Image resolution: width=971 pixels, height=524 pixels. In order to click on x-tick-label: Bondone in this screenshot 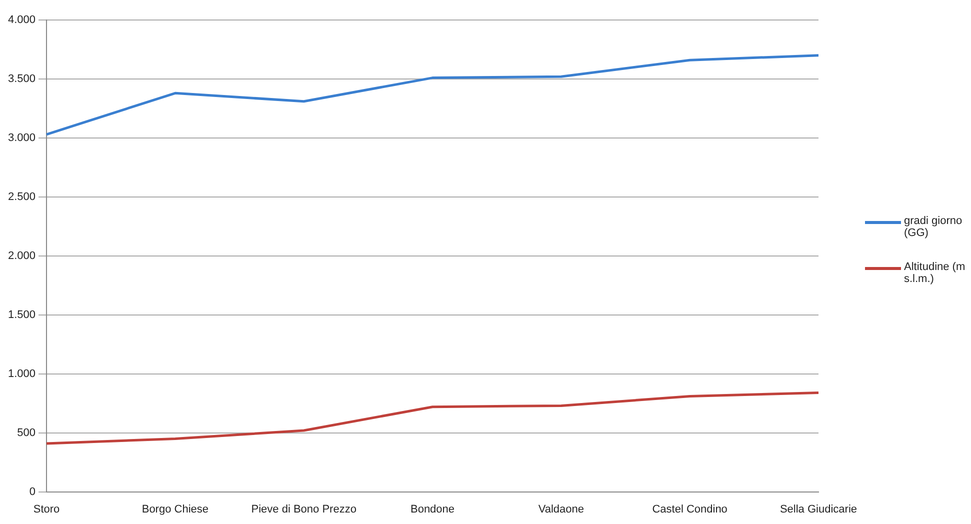, I will do `click(432, 509)`.